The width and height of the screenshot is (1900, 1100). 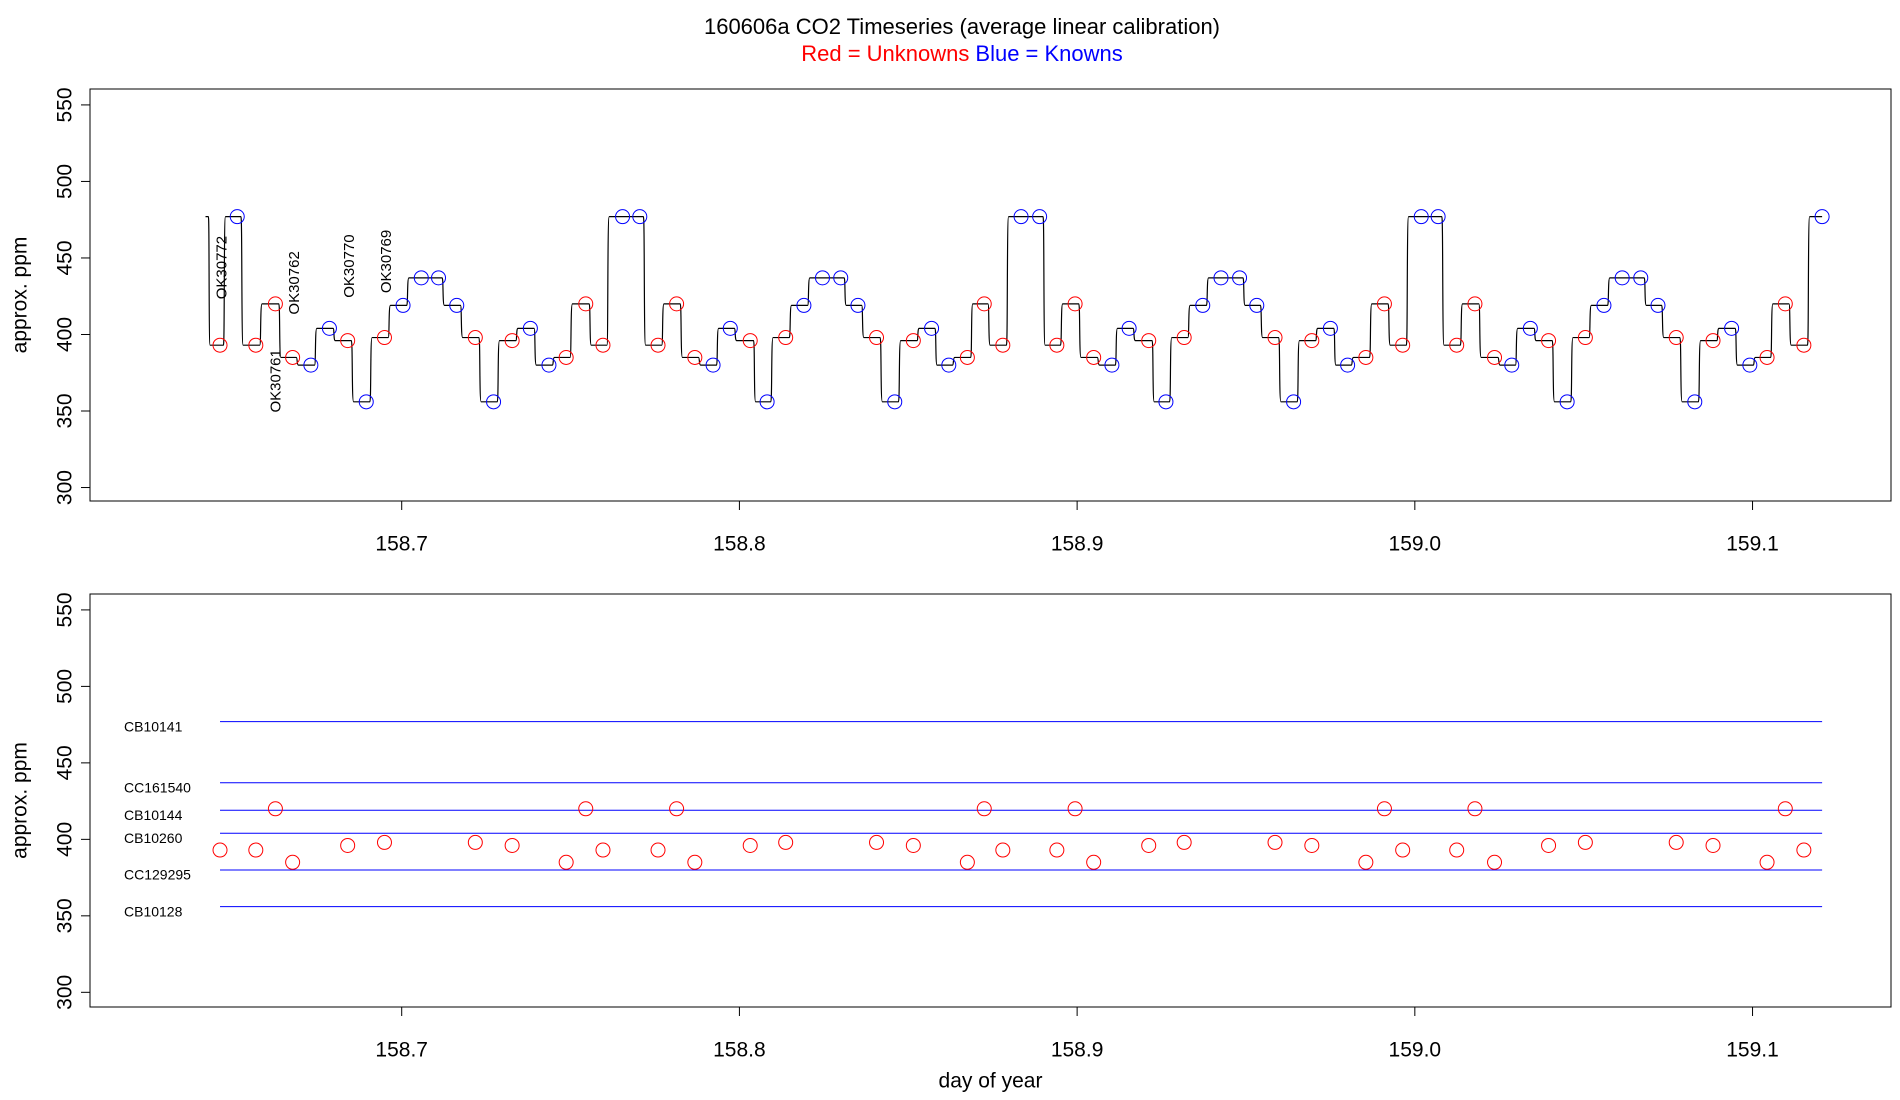 What do you see at coordinates (153, 726) in the screenshot?
I see `reference-label: CB10141` at bounding box center [153, 726].